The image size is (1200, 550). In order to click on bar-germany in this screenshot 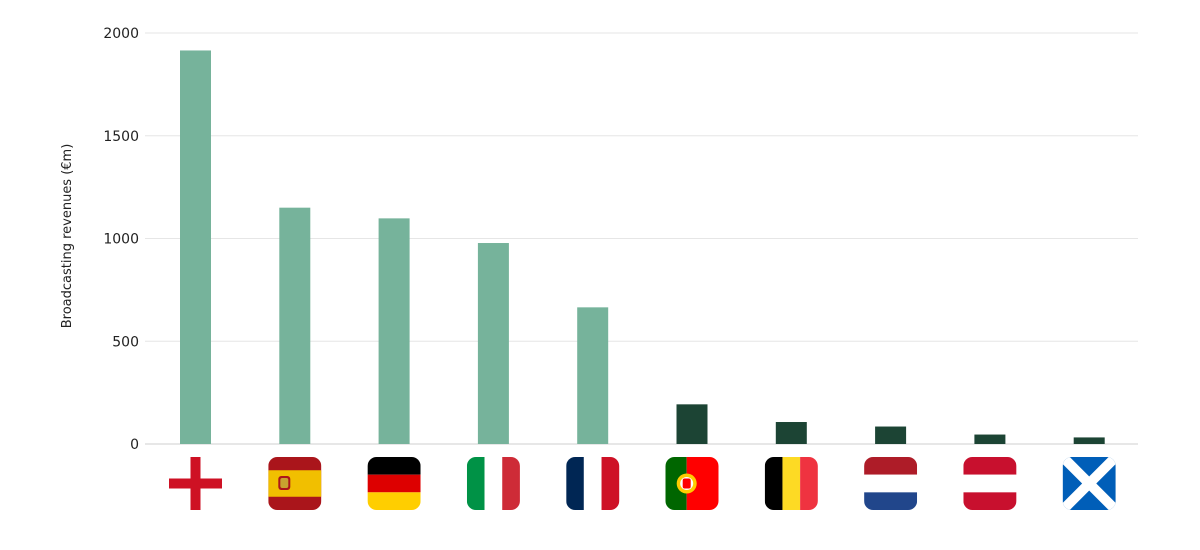, I will do `click(394, 331)`.